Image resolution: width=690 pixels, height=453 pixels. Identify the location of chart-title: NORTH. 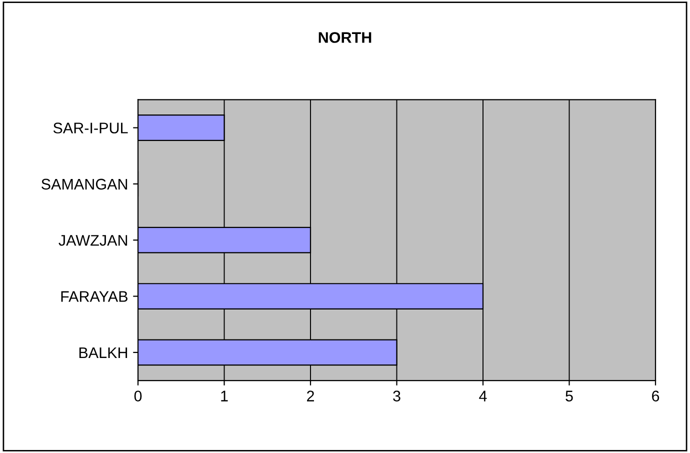
(345, 37).